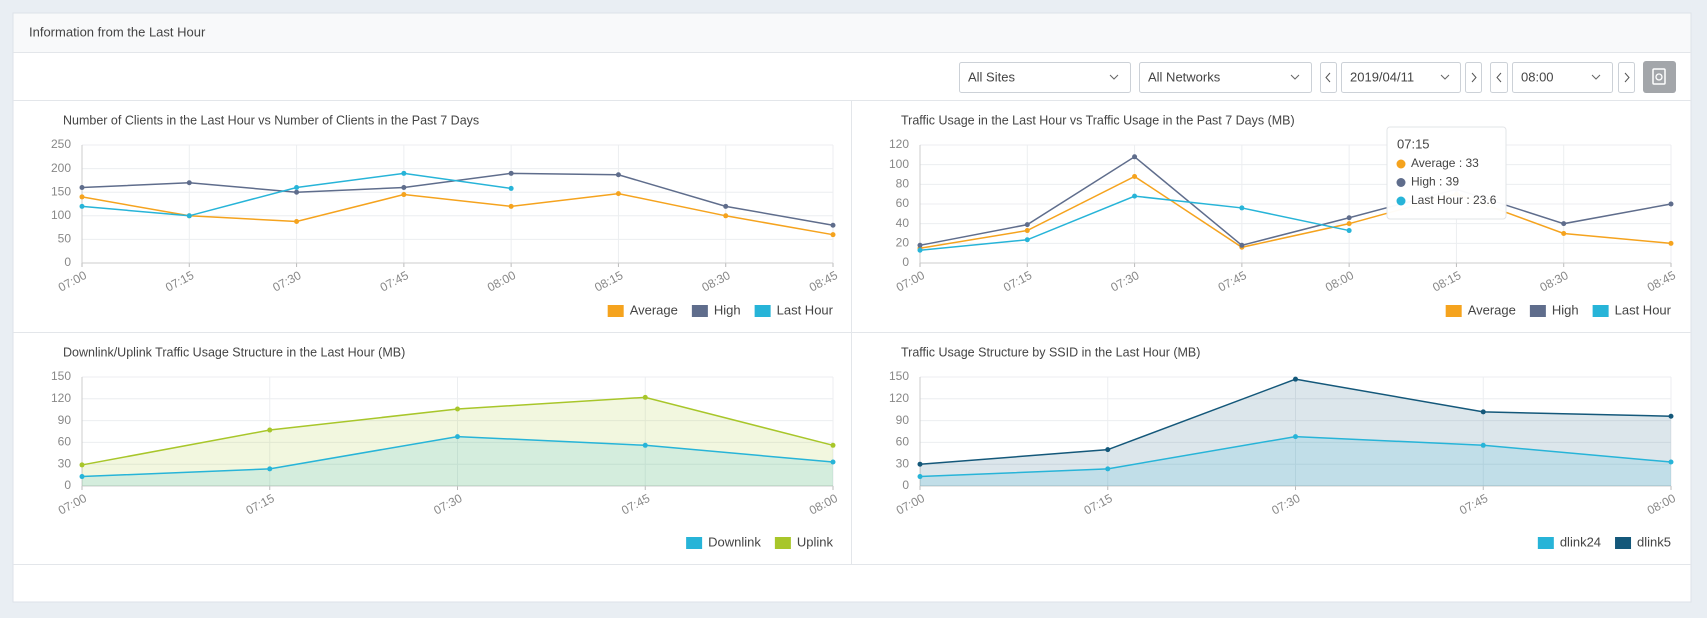  Describe the element at coordinates (1654, 541) in the screenshot. I see `legend-label: dlink5` at that location.